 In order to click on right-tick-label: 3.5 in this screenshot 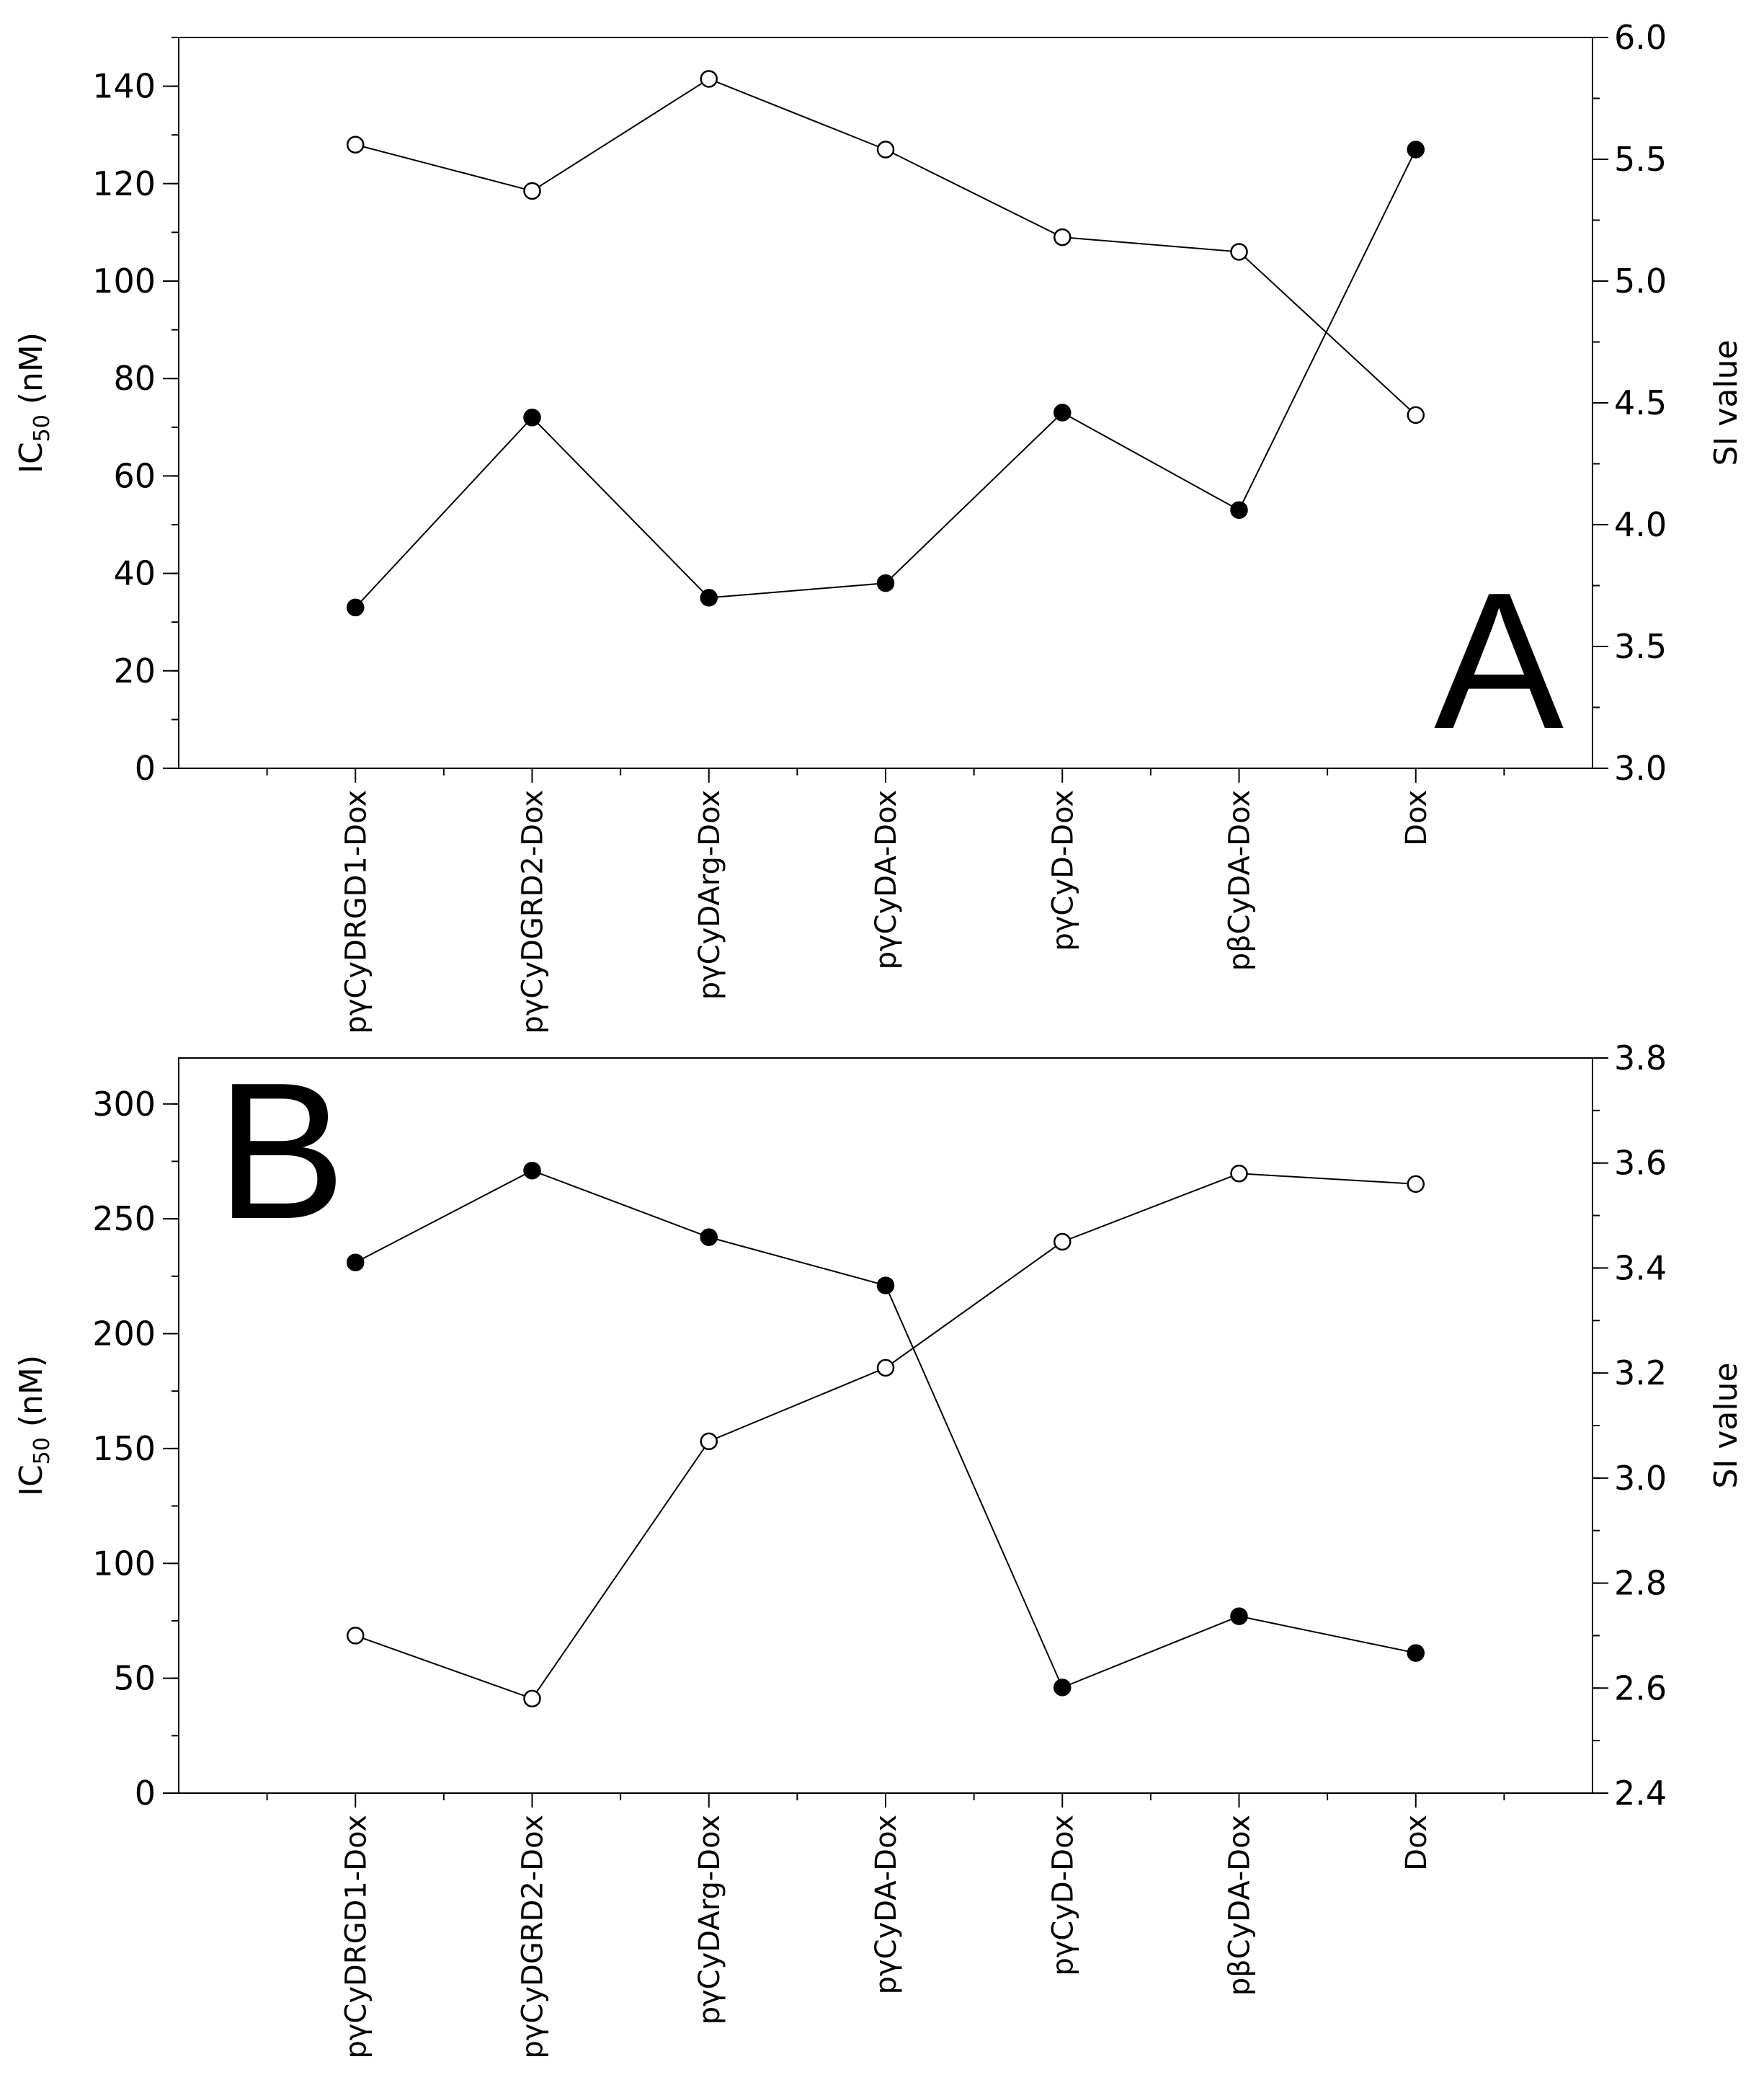, I will do `click(1640, 646)`.